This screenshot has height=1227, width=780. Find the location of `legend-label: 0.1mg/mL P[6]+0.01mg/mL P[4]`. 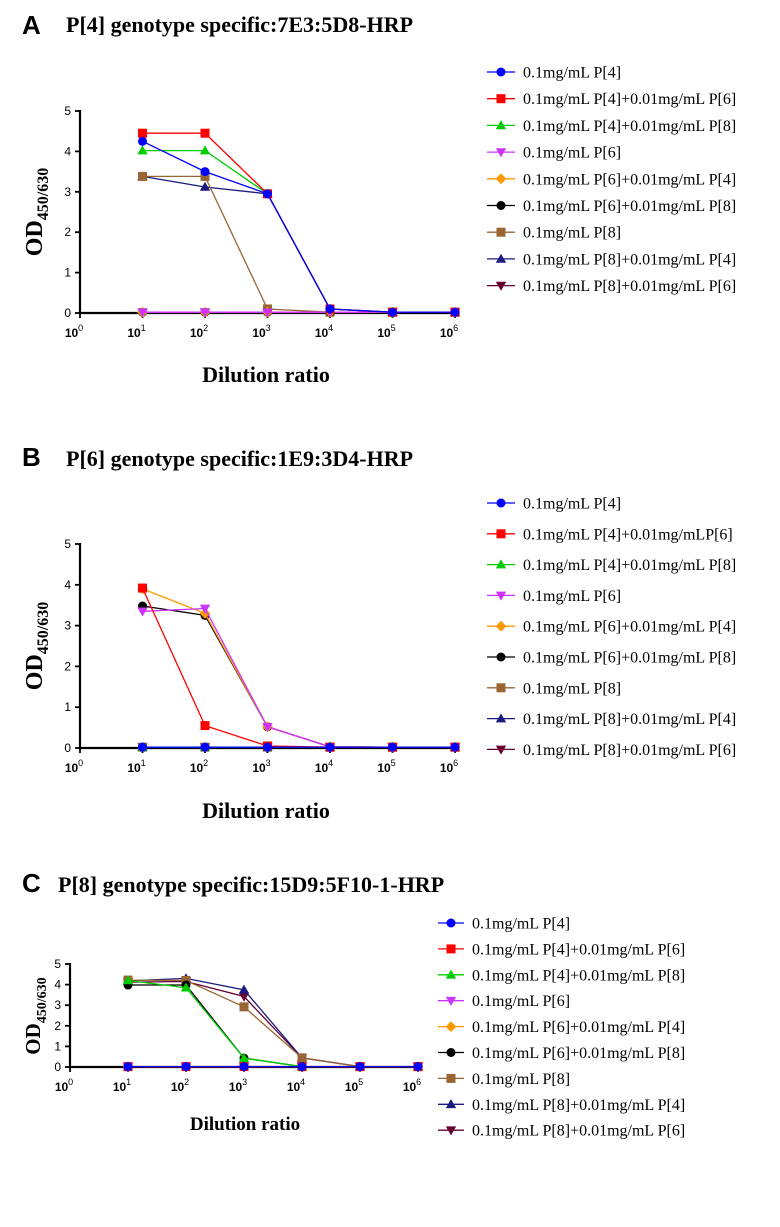

legend-label: 0.1mg/mL P[6]+0.01mg/mL P[4] is located at coordinates (629, 627).